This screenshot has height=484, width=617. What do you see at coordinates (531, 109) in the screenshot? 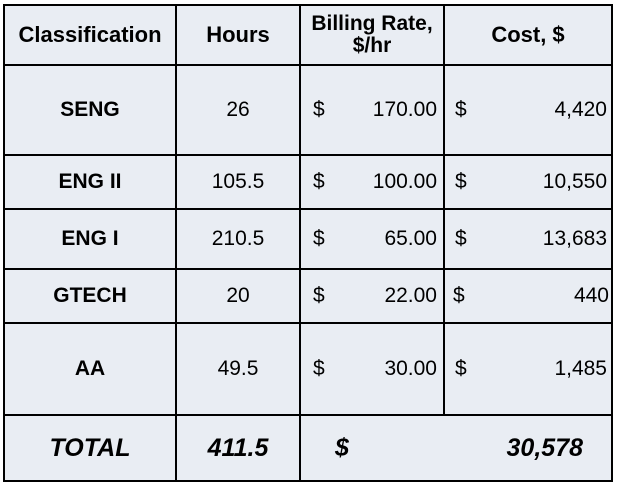
I see `cost-cell: $ 4,420` at bounding box center [531, 109].